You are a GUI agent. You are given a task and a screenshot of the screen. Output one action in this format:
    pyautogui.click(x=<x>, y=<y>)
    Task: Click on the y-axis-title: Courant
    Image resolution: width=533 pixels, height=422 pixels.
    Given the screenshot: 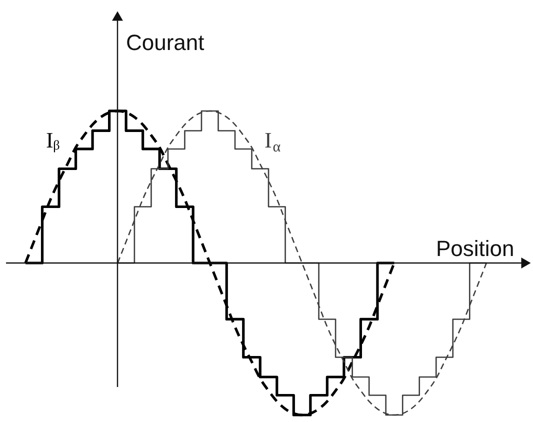 What is the action you would take?
    pyautogui.click(x=165, y=42)
    